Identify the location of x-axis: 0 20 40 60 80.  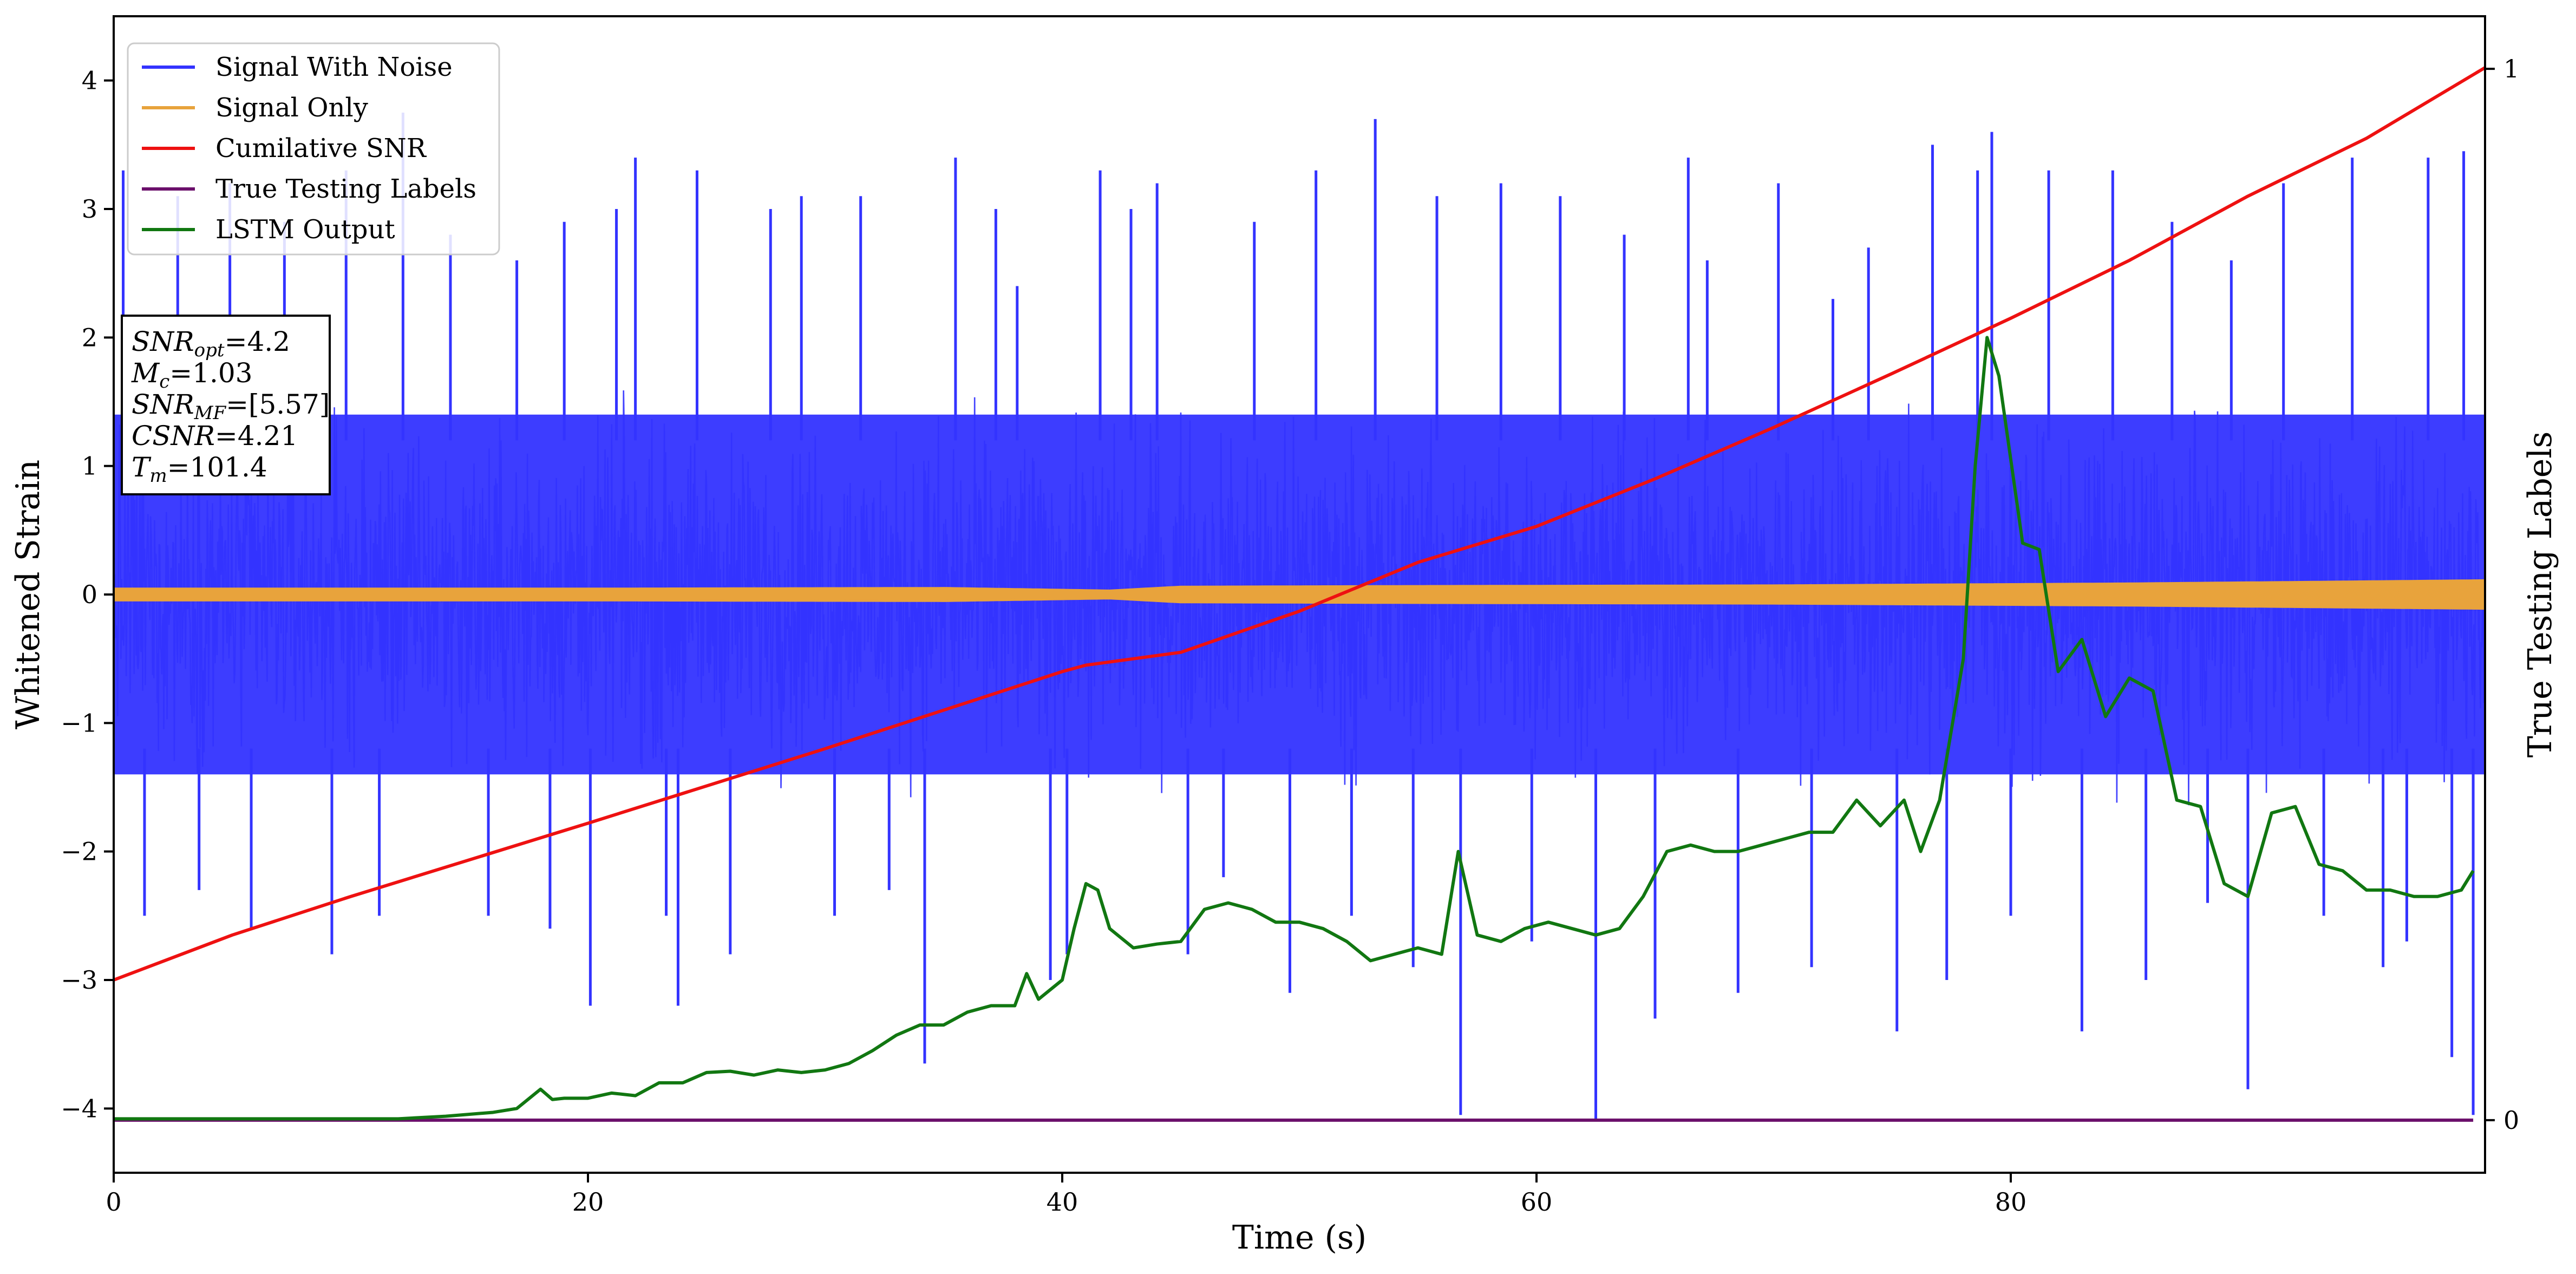
(1066, 1195).